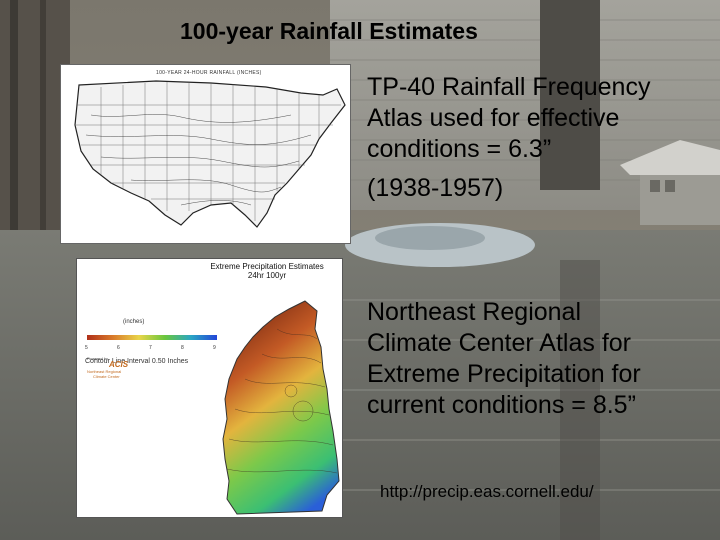  Describe the element at coordinates (98, 358) in the screenshot. I see `logo-powered-by: Powered by` at that location.